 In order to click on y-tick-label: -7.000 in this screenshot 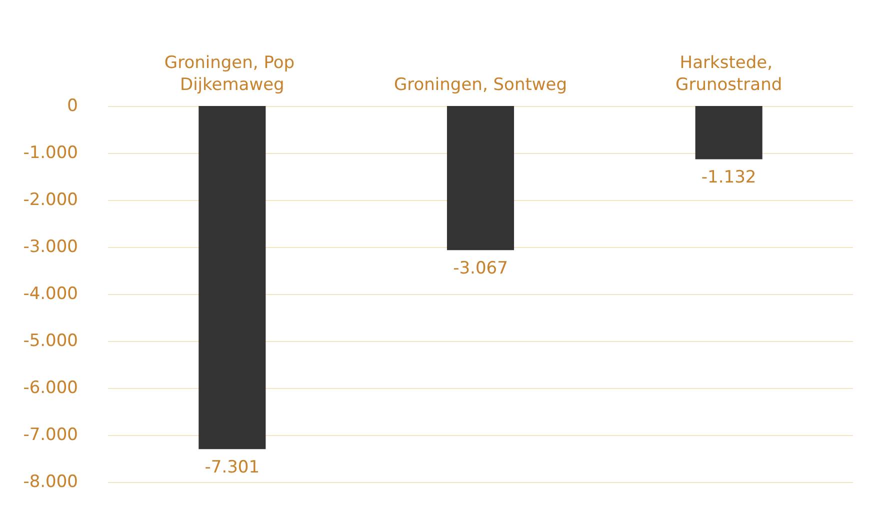, I will do `click(50, 435)`.